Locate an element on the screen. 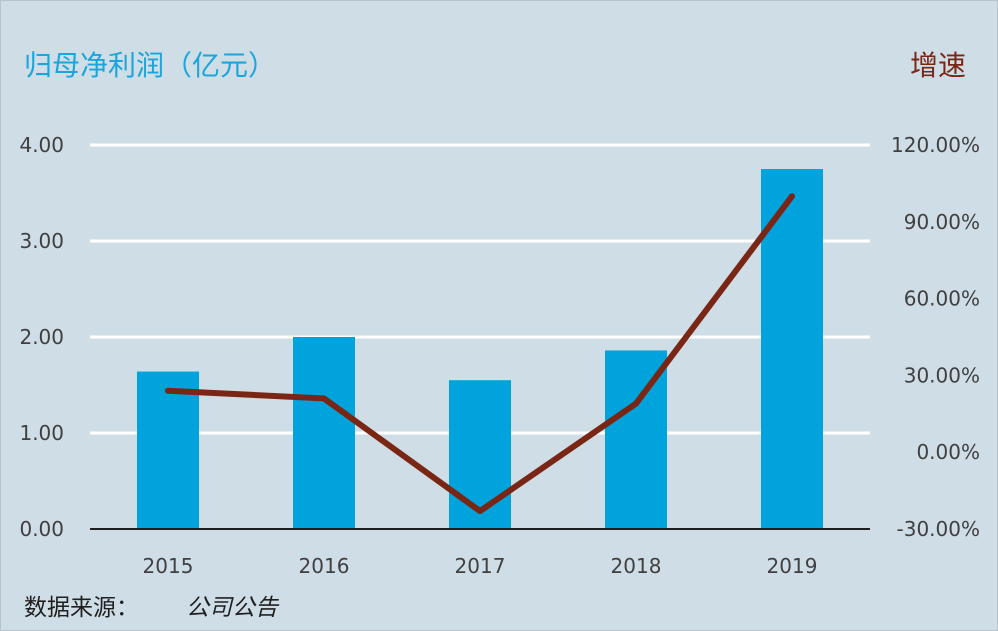 The height and width of the screenshot is (631, 998). category-label: 2017 is located at coordinates (480, 566).